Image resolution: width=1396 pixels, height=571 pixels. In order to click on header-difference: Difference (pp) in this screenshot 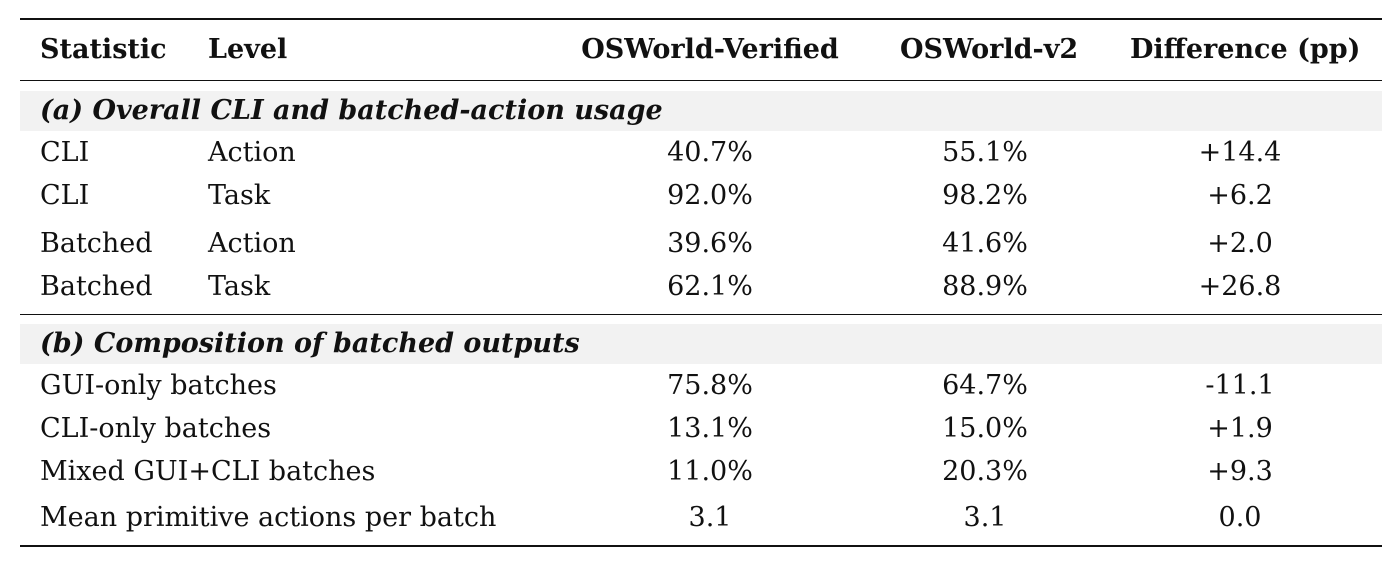, I will do `click(1245, 49)`.